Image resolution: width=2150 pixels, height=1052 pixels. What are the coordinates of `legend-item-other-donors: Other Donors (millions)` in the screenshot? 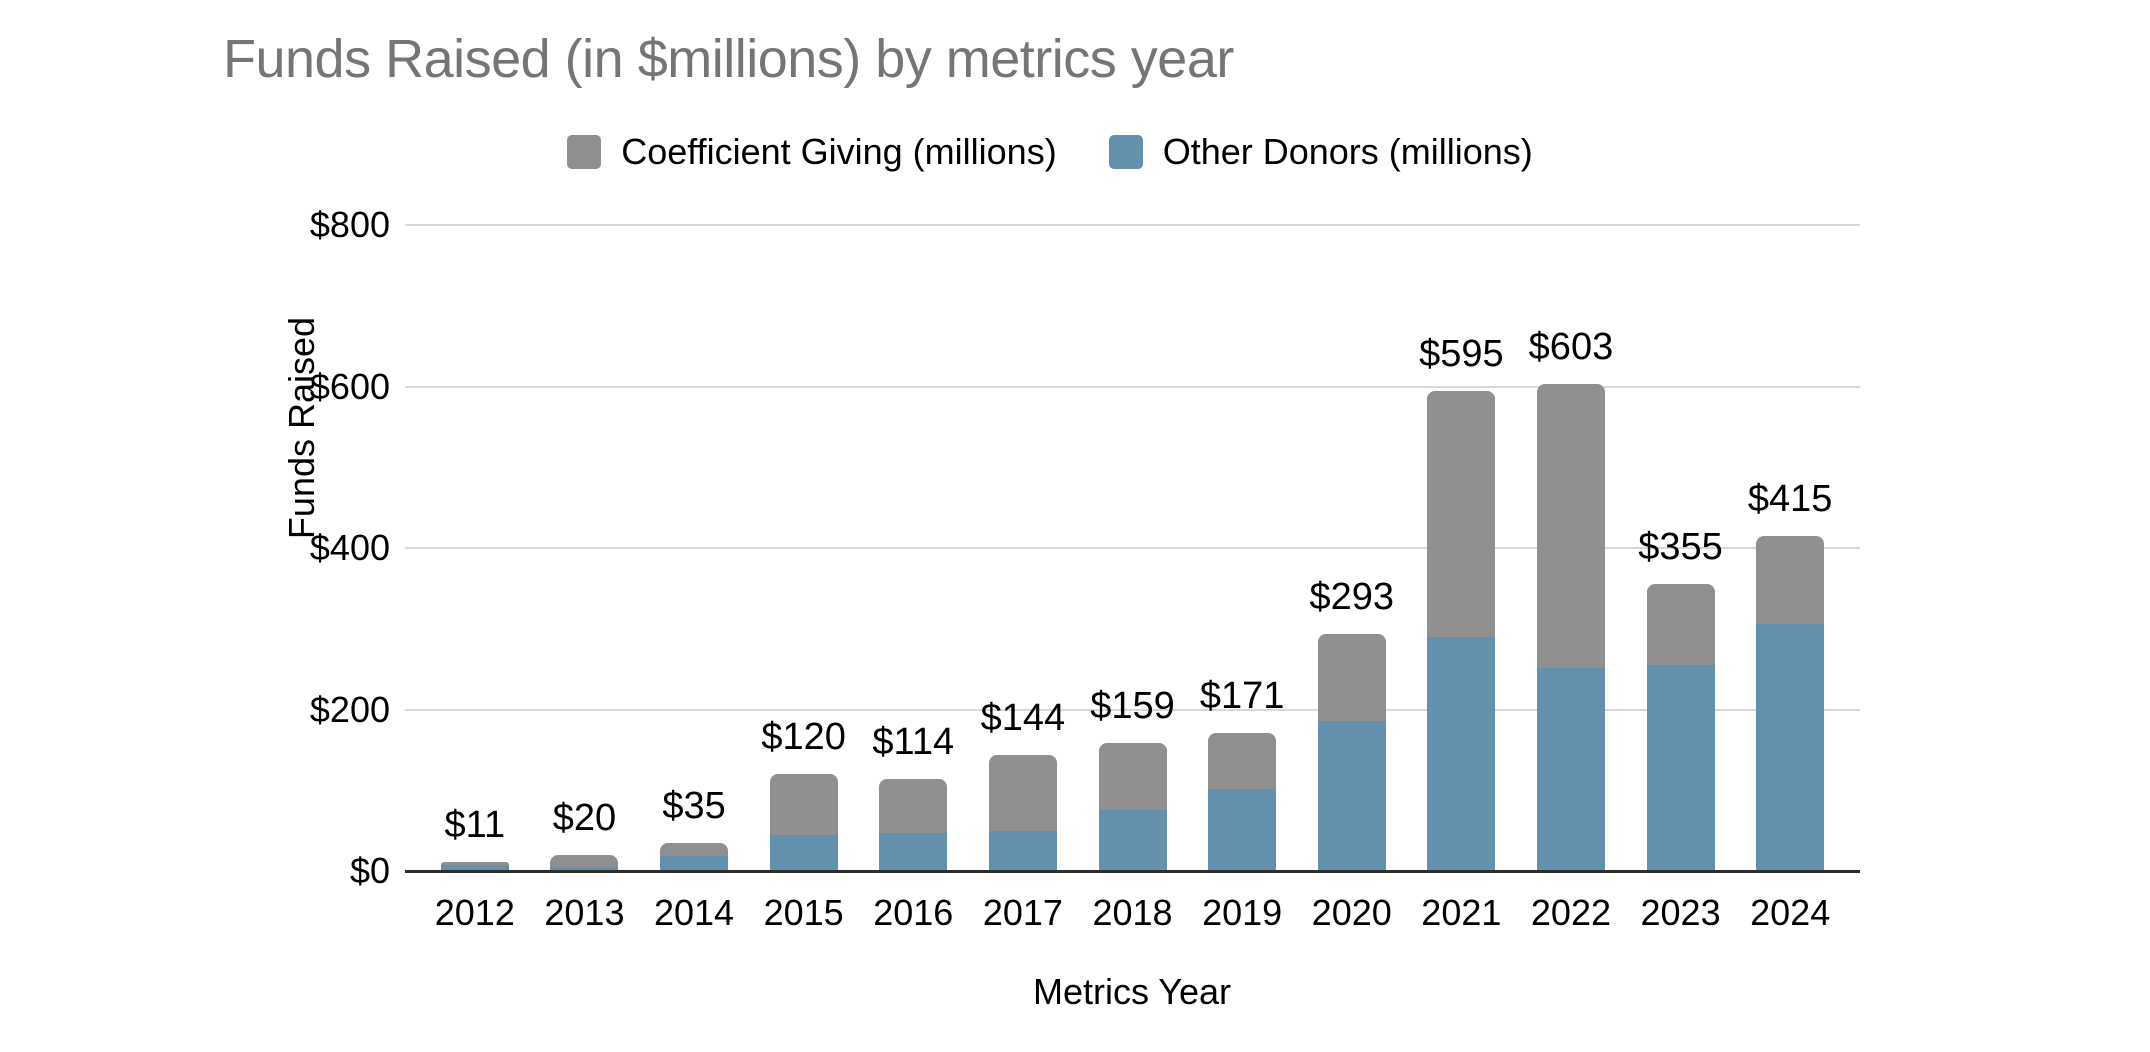 It's located at (1320, 152).